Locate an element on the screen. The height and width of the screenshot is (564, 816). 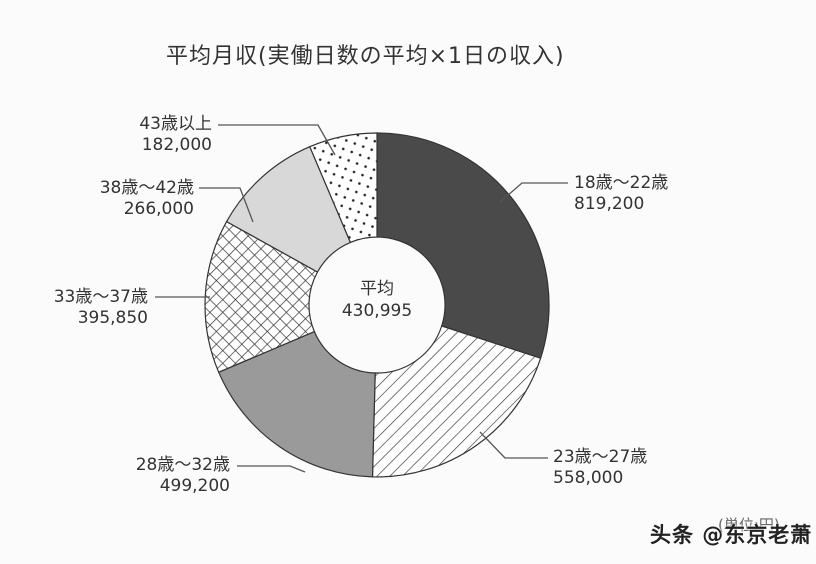
label-name: 38歳〜42歳 is located at coordinates (146, 188).